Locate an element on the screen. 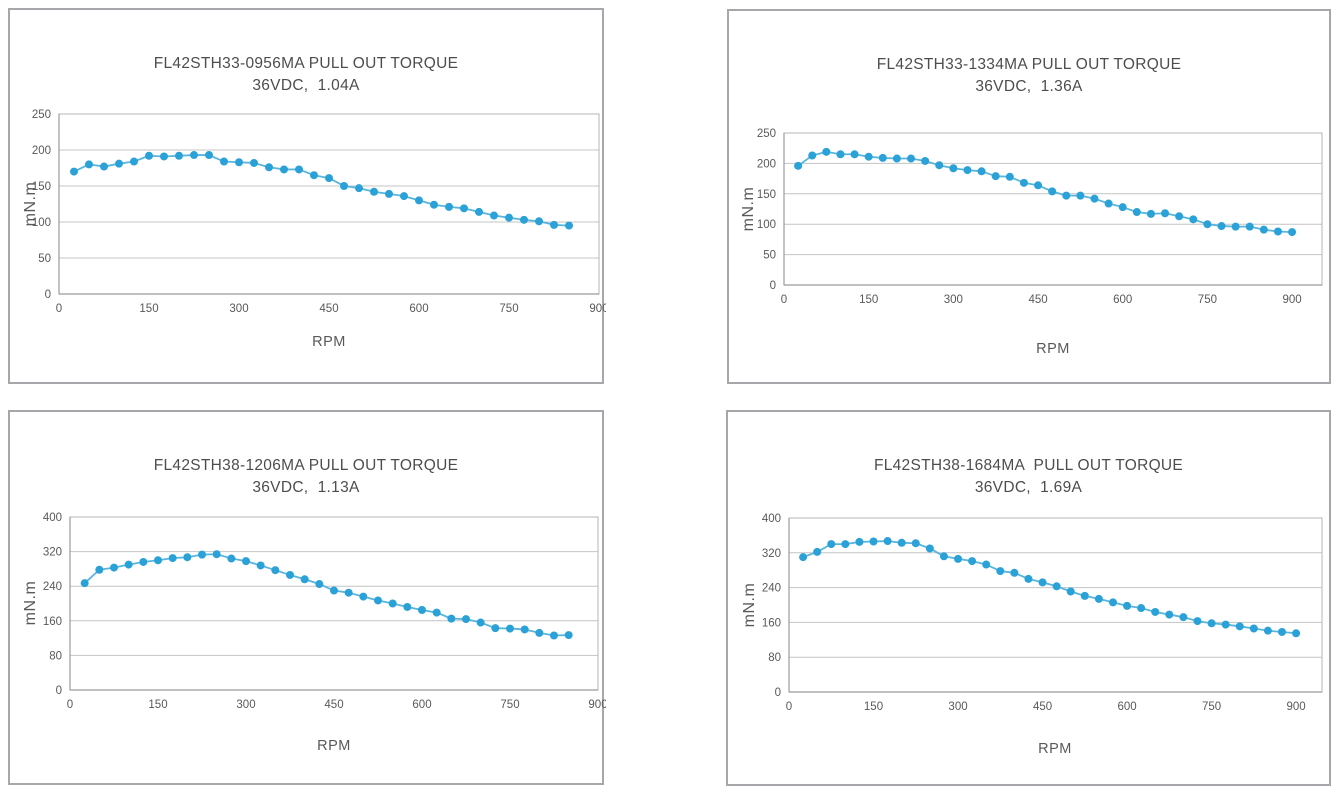 The height and width of the screenshot is (794, 1336). y-tick-label: 150 is located at coordinates (766, 195).